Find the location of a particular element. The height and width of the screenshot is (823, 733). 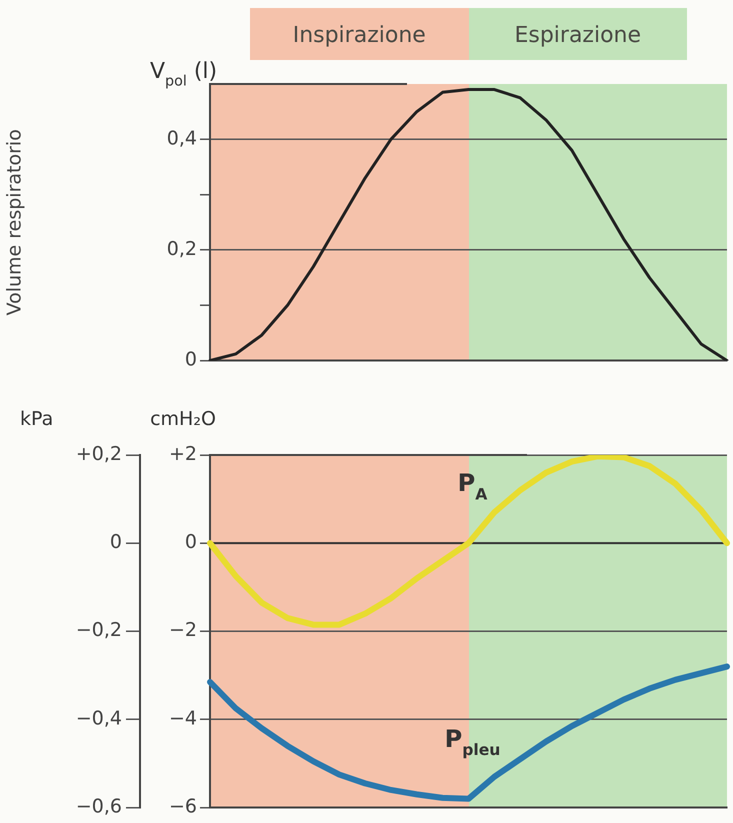

y-tick-label: −4 is located at coordinates (182, 718).